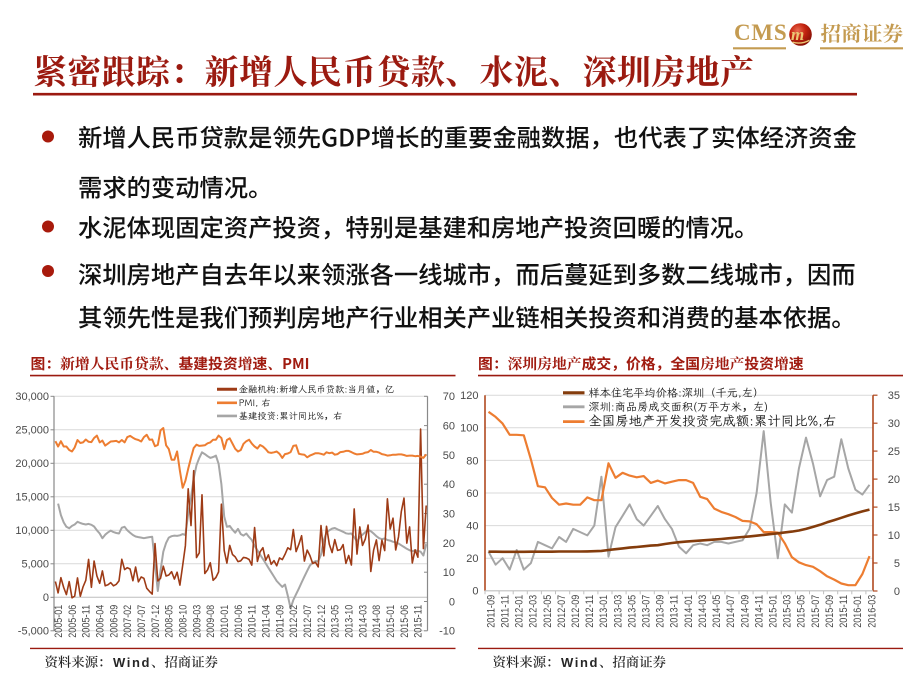 This screenshot has height=676, width=915. I want to click on svg-text: 2009-08, so click(211, 621).